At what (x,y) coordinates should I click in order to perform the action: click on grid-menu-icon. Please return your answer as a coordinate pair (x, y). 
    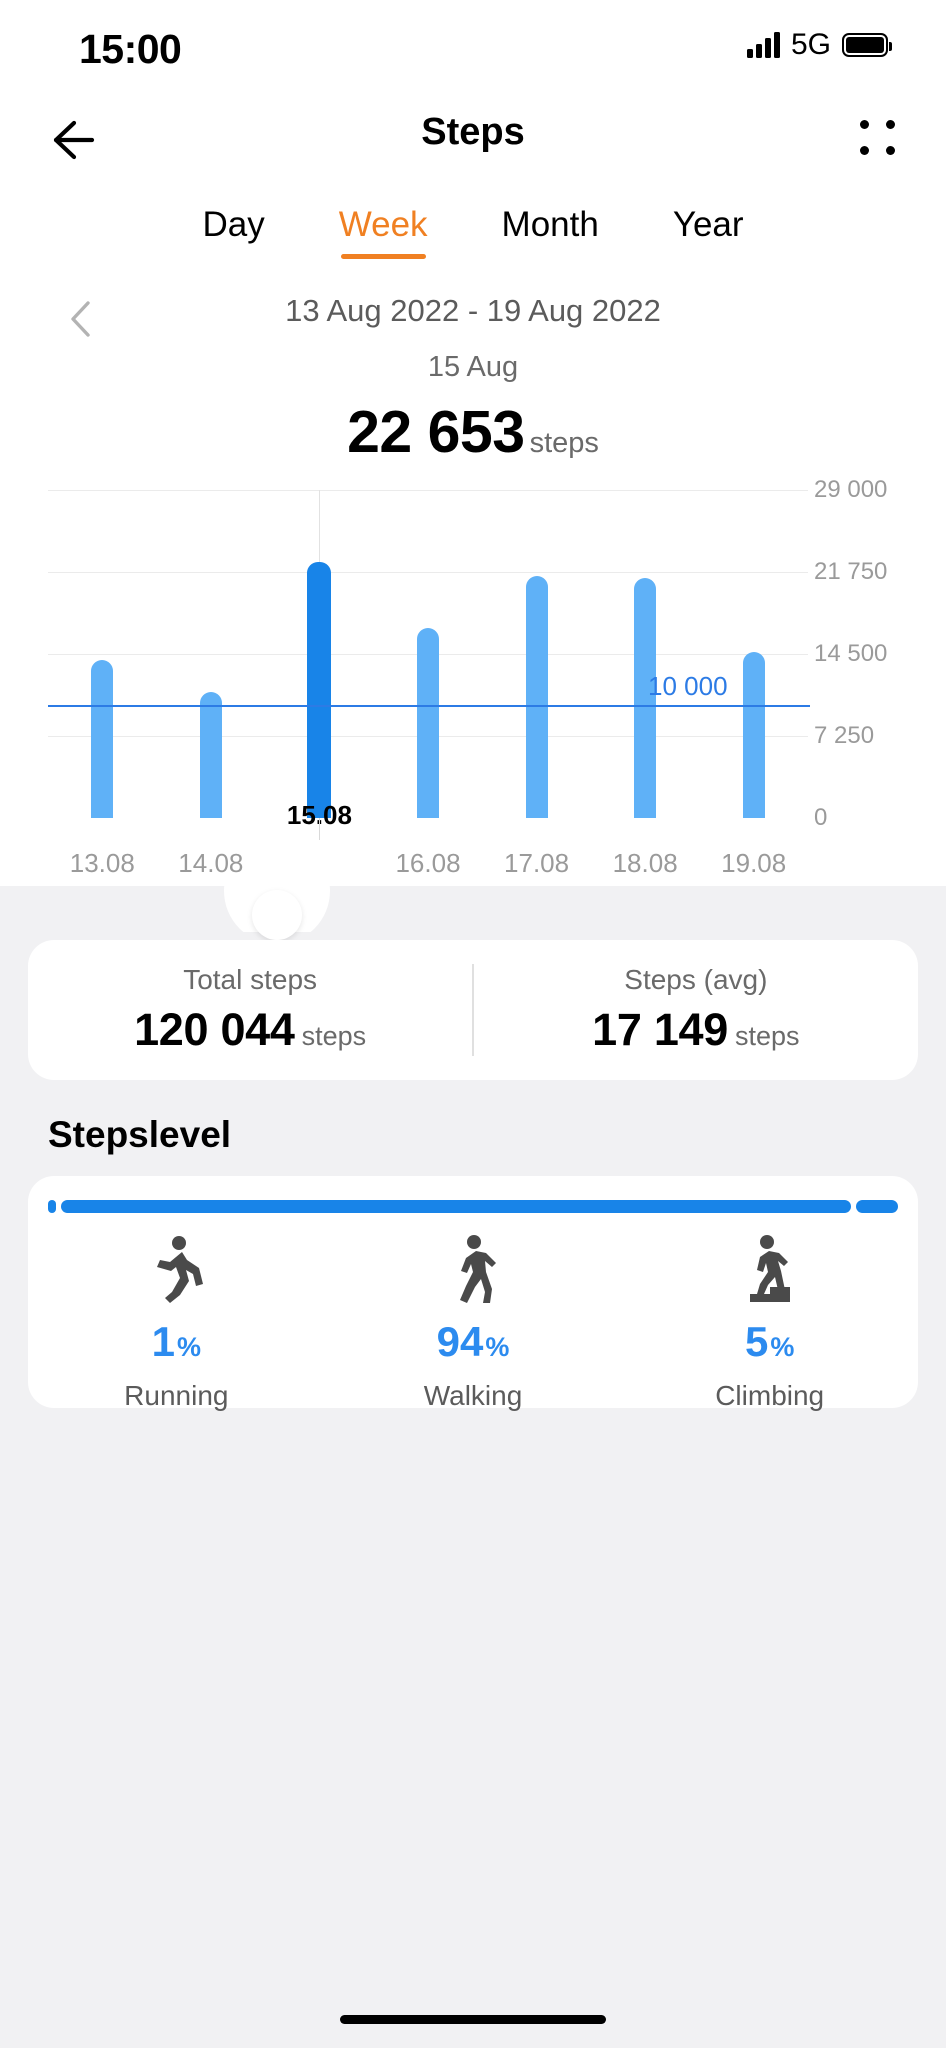
    Looking at the image, I should click on (879, 139).